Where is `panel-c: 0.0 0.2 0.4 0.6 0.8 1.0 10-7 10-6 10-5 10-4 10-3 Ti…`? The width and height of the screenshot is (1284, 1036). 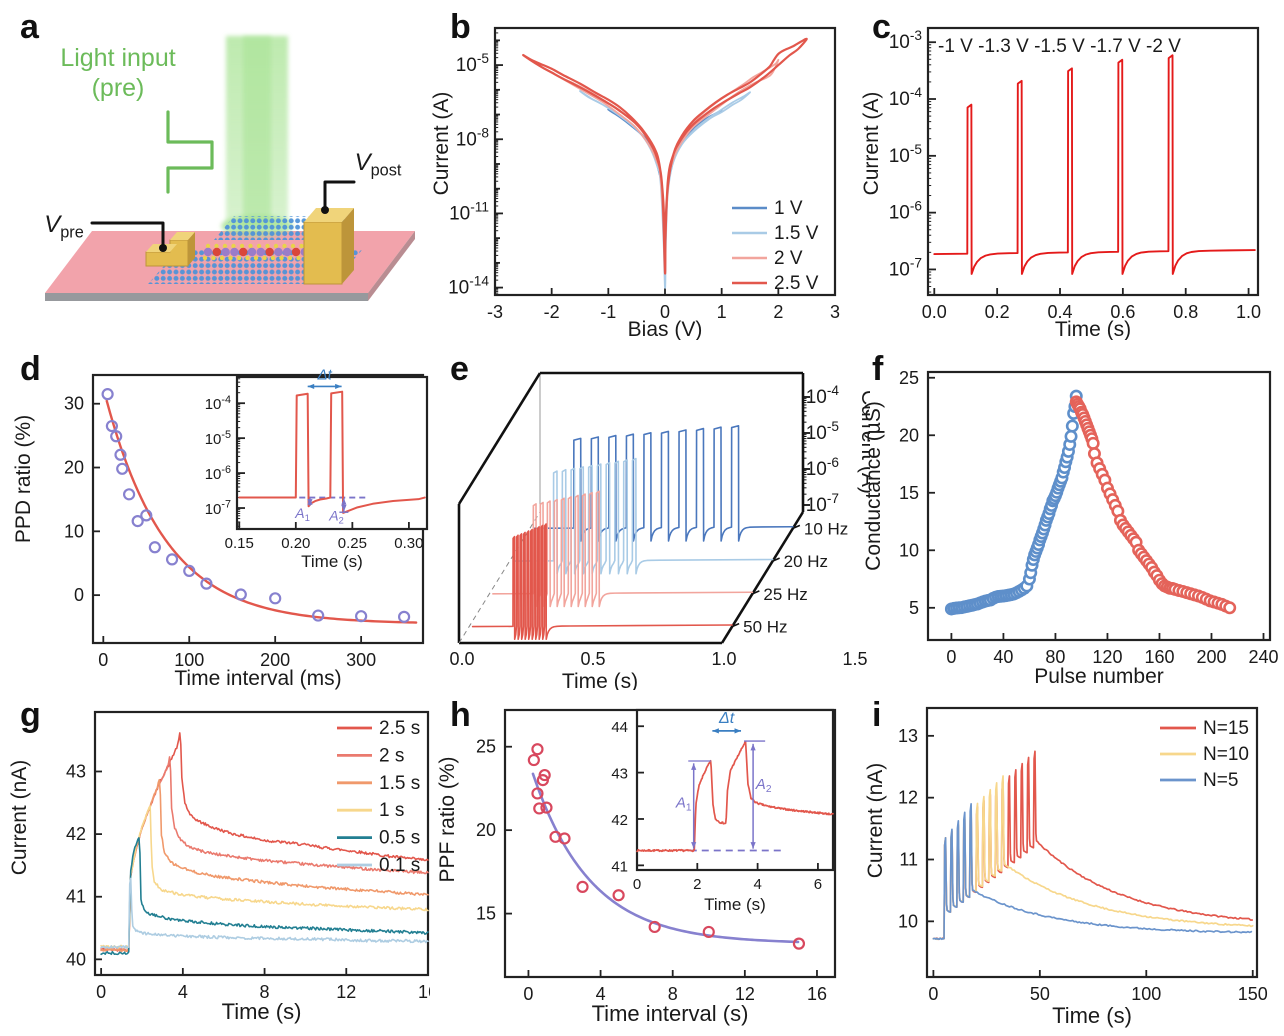 panel-c: 0.0 0.2 0.4 0.6 0.8 1.0 10-7 10-6 10-5 10-4 10-3 Ti… is located at coordinates (1072, 170).